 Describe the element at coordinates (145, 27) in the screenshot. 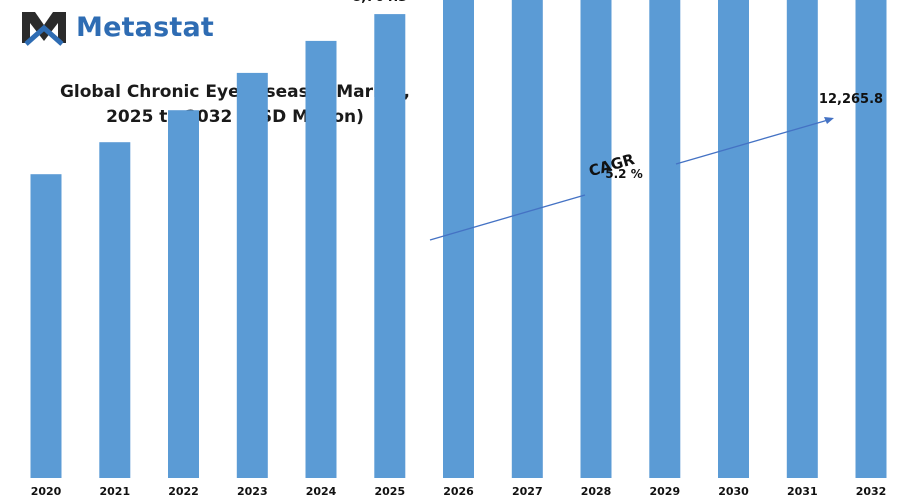

I see `brand-name: Metastat` at that location.